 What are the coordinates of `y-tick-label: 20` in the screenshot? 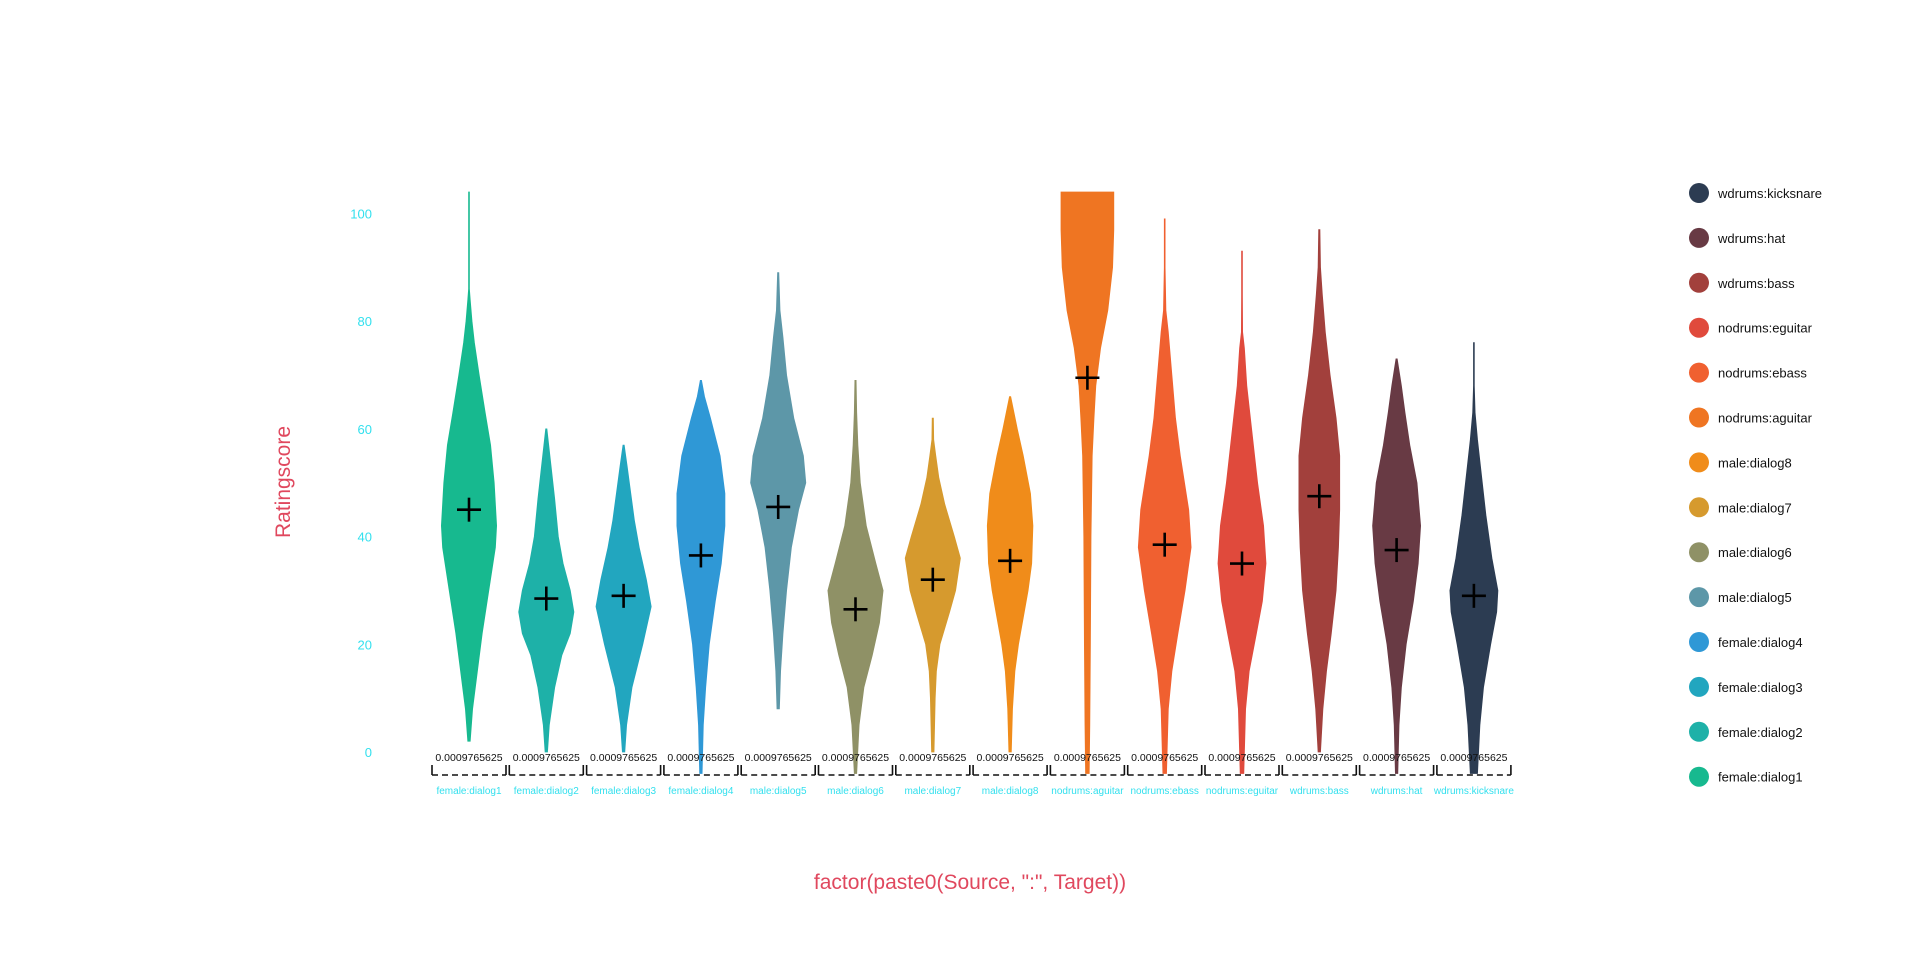 It's located at (365, 644).